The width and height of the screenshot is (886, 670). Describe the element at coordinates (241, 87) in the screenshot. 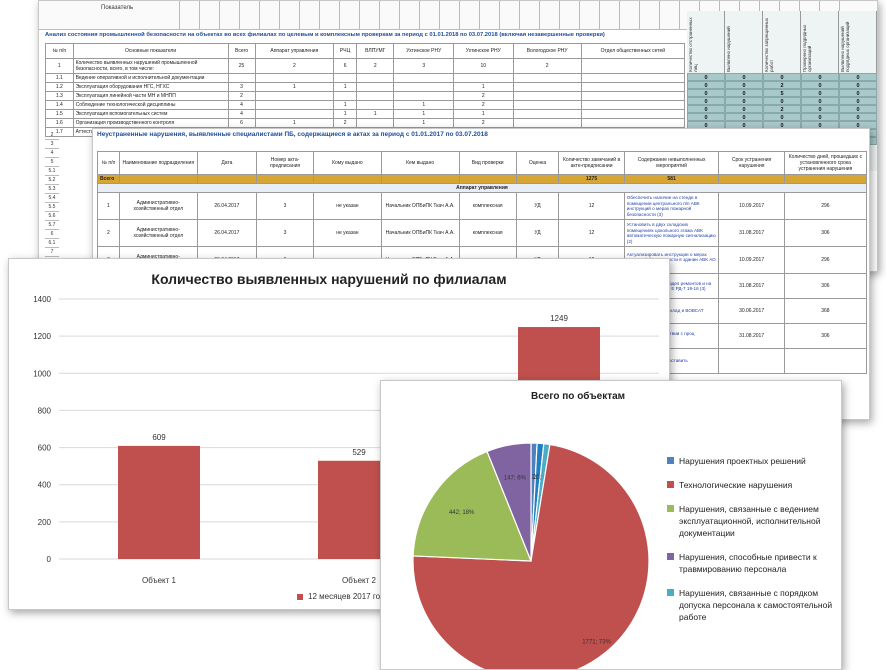

I see `row-value: 3` at that location.